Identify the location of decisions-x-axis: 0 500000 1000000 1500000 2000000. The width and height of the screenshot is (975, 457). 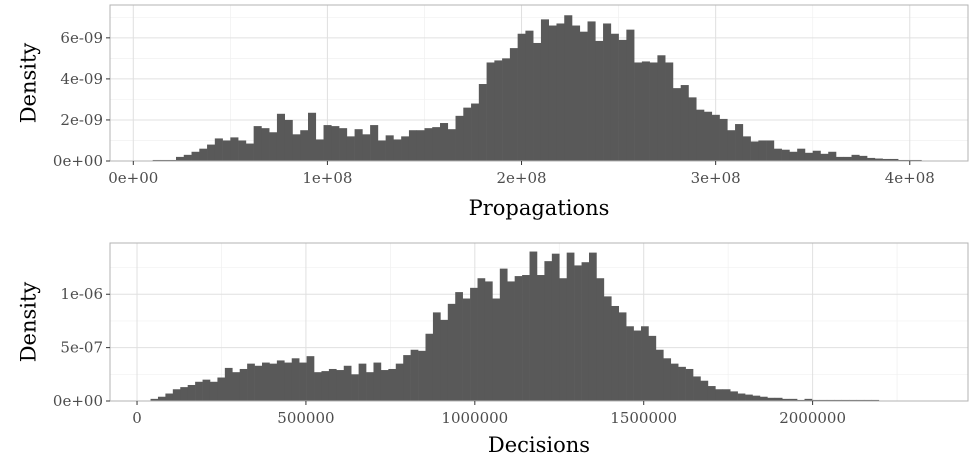
(489, 414).